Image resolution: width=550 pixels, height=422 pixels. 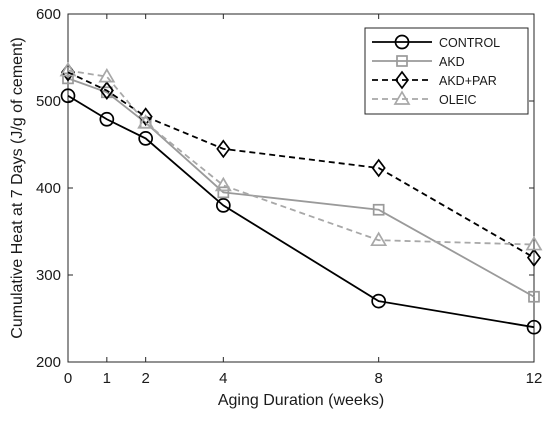 What do you see at coordinates (378, 378) in the screenshot?
I see `x-tick-label: 8` at bounding box center [378, 378].